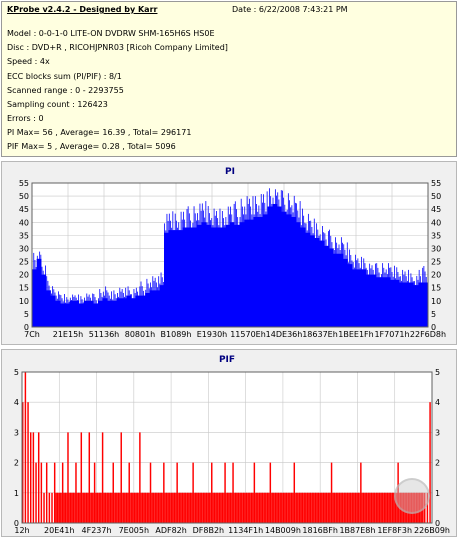 The width and height of the screenshot is (458, 540). Describe the element at coordinates (436, 288) in the screenshot. I see `y-tick-label-right: 15` at that location.